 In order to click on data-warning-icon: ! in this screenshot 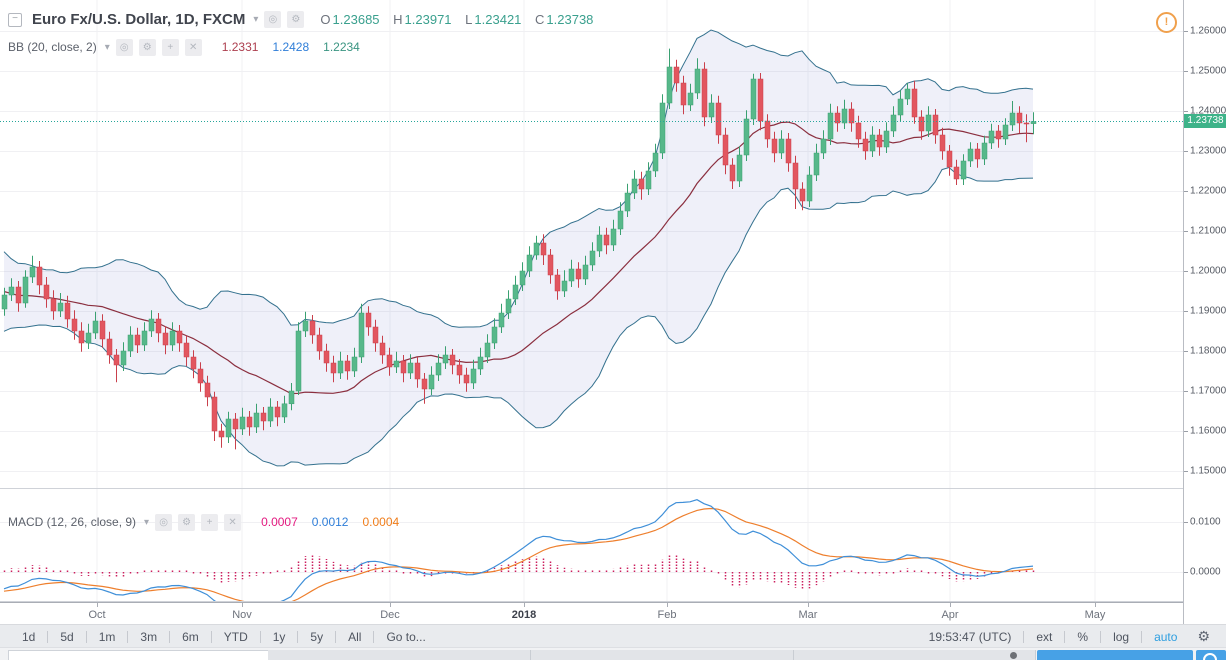, I will do `click(1166, 22)`.